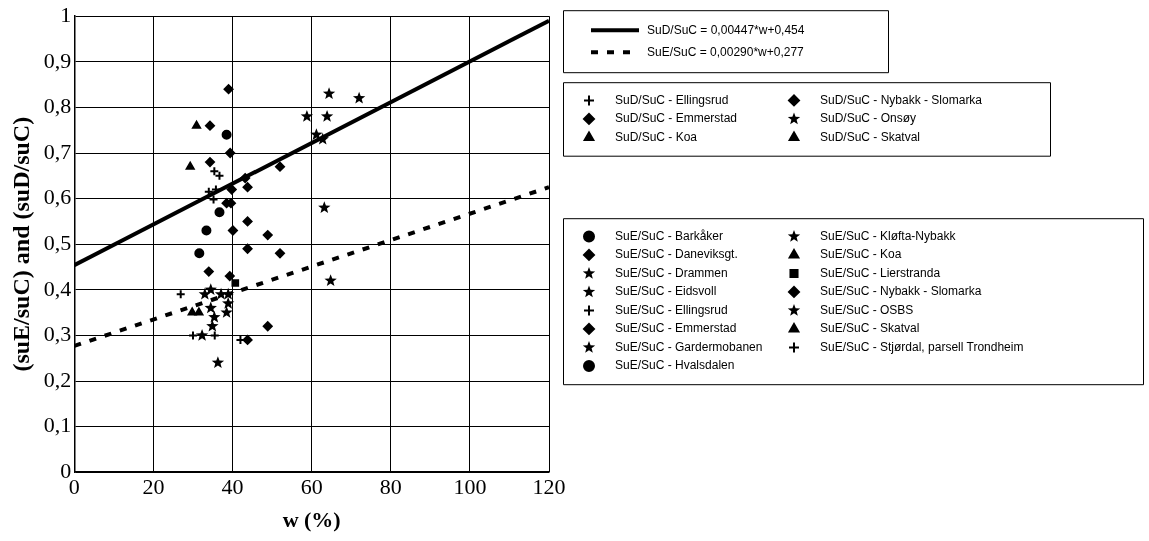 The width and height of the screenshot is (1149, 541). Describe the element at coordinates (675, 365) in the screenshot. I see `legend-label: SuE/SuC - Hvalsdalen` at that location.